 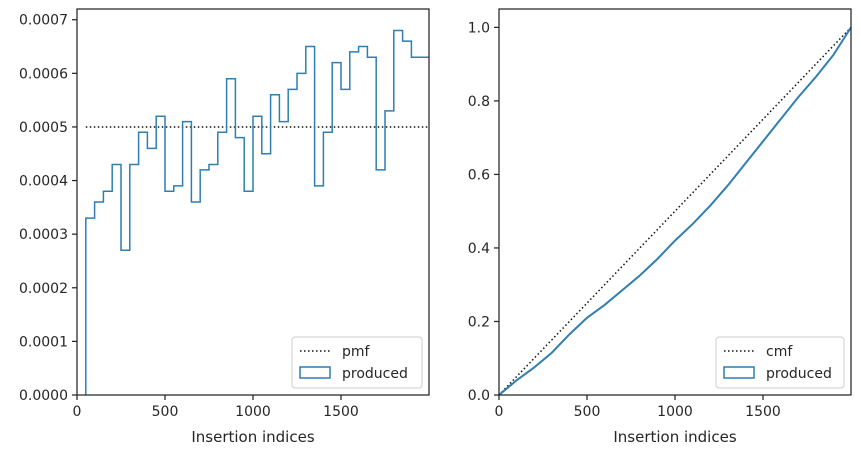 What do you see at coordinates (499, 412) in the screenshot?
I see `right-xtick-label: 0` at bounding box center [499, 412].